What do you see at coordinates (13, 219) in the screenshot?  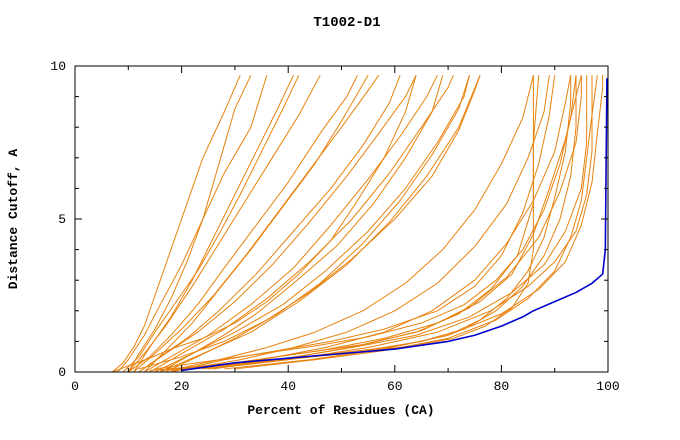 I see `y-axis-label: Distance Cutoff, A` at bounding box center [13, 219].